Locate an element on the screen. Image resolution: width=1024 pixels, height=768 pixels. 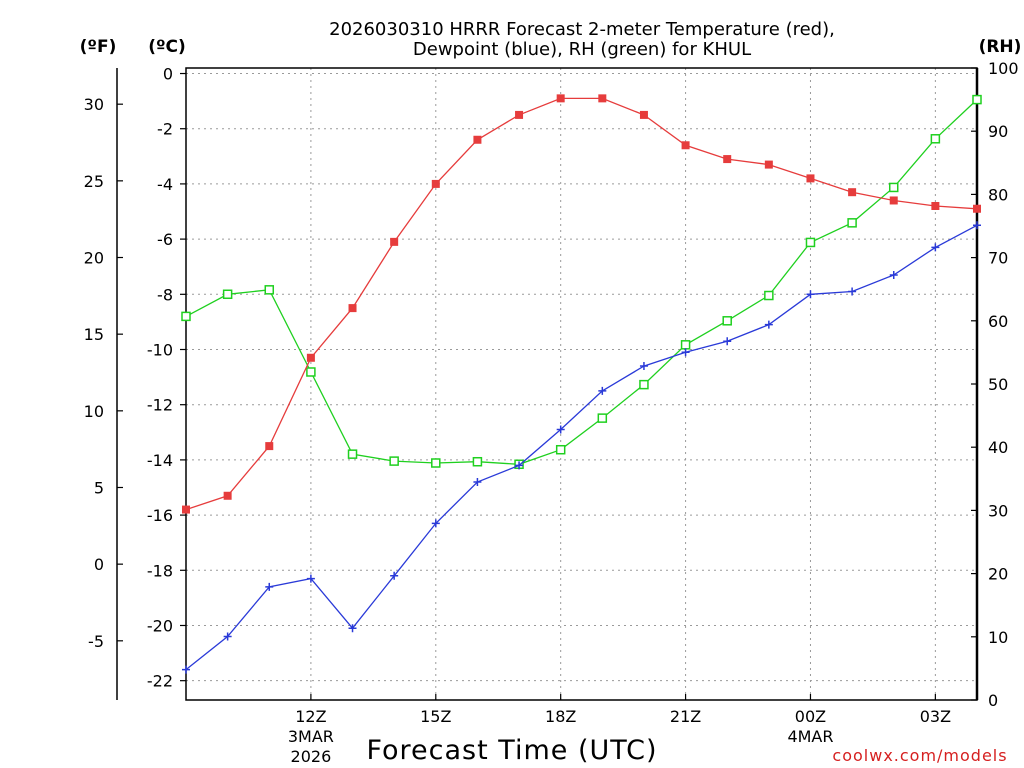
chart-title-line2: Dewpoint (blue), RH (green) for KHUL is located at coordinates (582, 49).